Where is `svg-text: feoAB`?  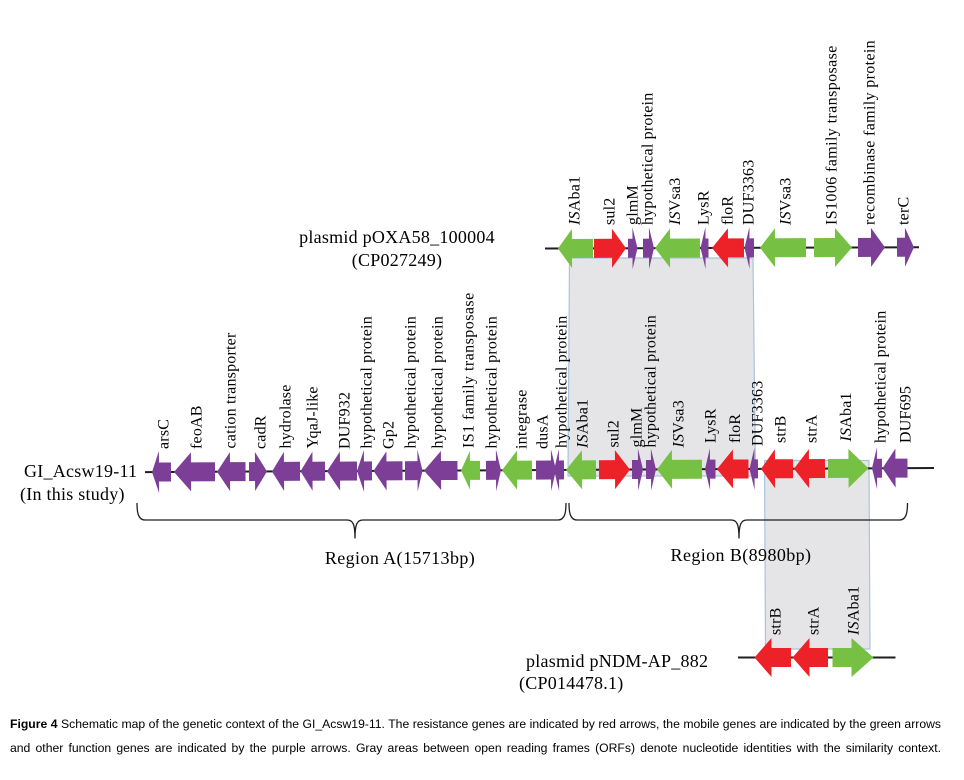 svg-text: feoAB is located at coordinates (197, 427).